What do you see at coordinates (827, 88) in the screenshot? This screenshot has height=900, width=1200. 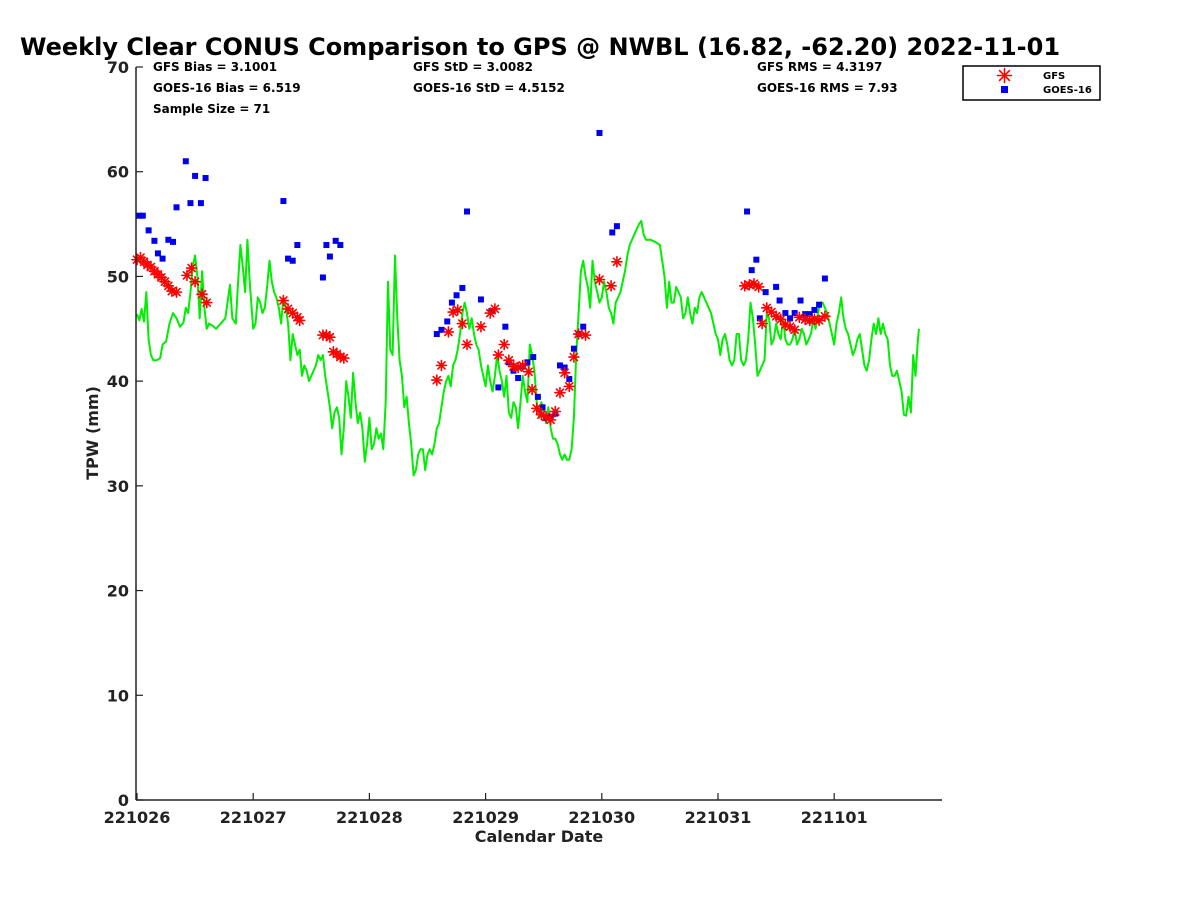 I see `goes-rms: GOES-16 RMS = 7.93` at bounding box center [827, 88].